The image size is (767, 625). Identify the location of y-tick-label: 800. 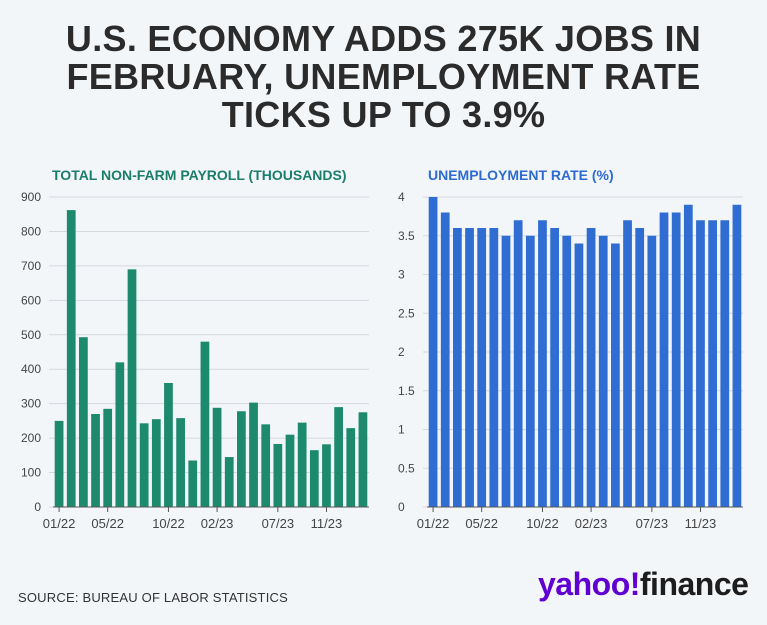
(31, 231).